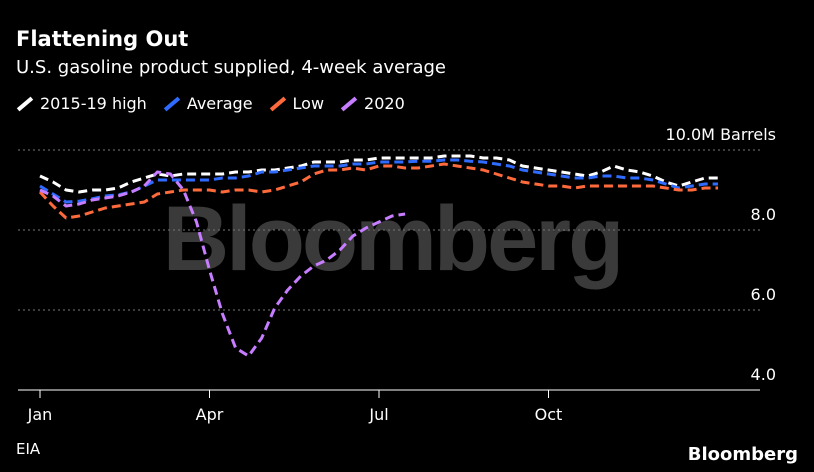  I want to click on legend-item-low: Low, so click(297, 103).